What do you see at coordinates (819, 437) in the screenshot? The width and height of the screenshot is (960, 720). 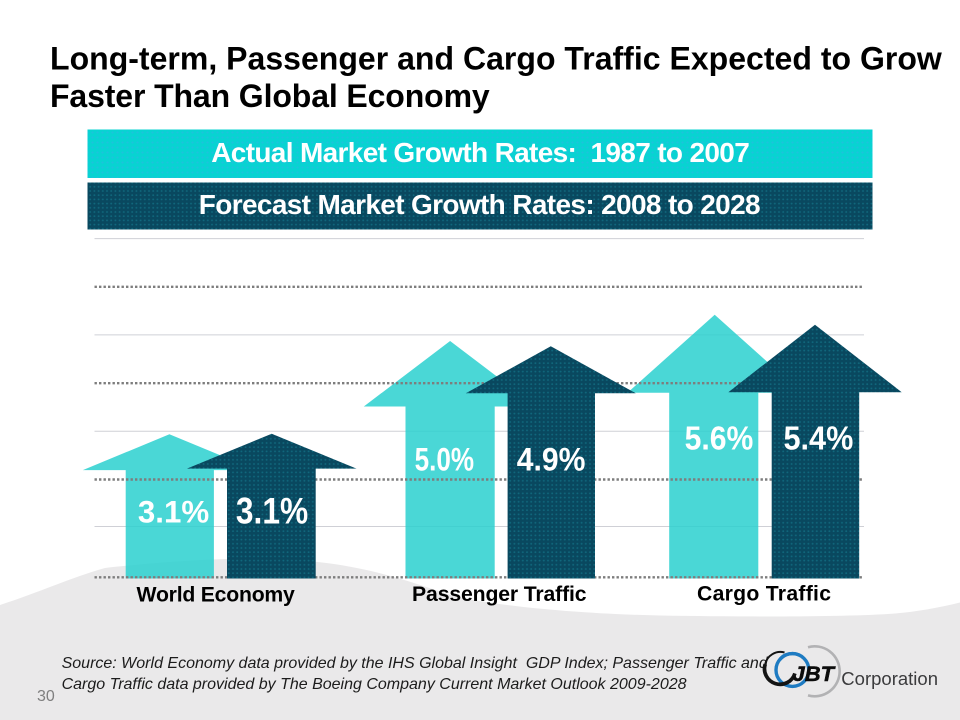 I see `svg-text: 5.4%` at bounding box center [819, 437].